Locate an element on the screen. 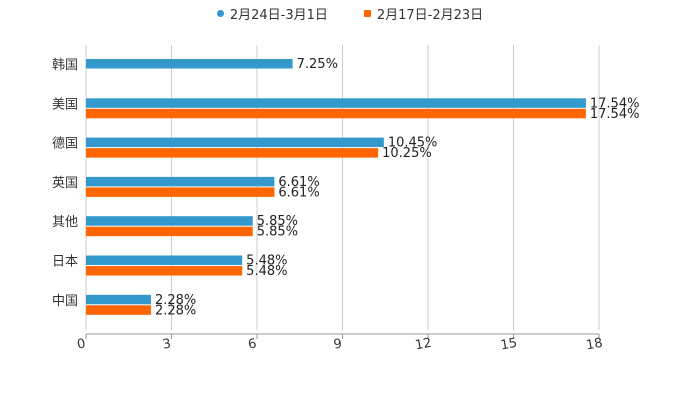 The width and height of the screenshot is (700, 400). data-label-s2-6: 2.28% is located at coordinates (175, 310).